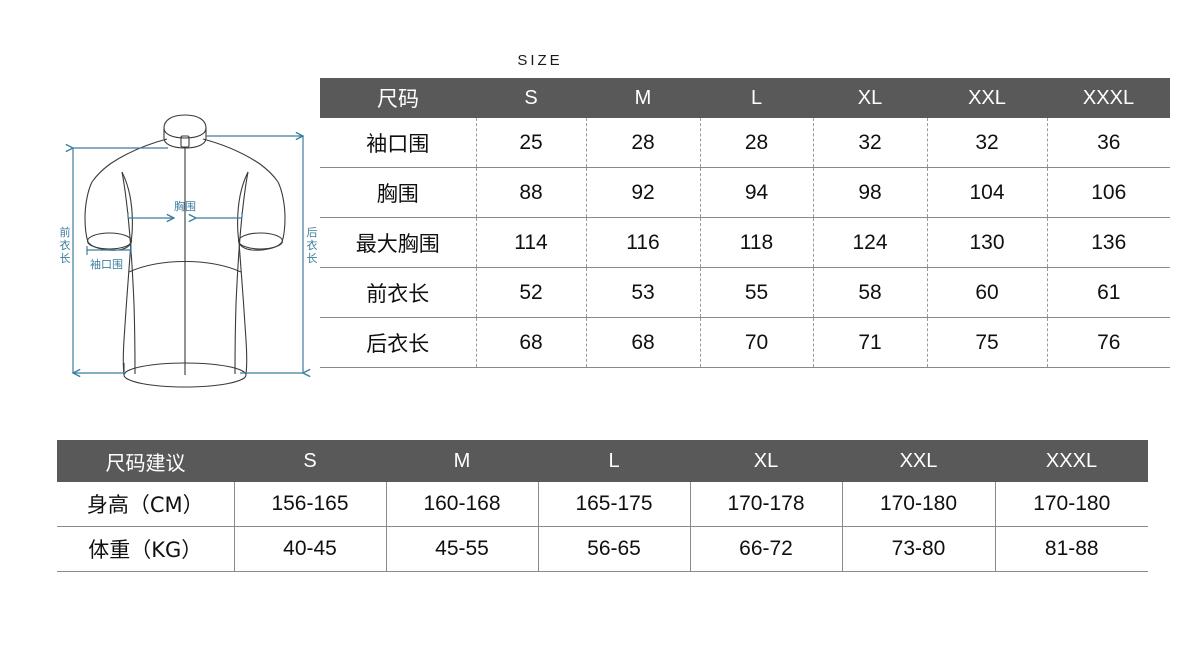  I want to click on row-label: 后衣长, so click(398, 342).